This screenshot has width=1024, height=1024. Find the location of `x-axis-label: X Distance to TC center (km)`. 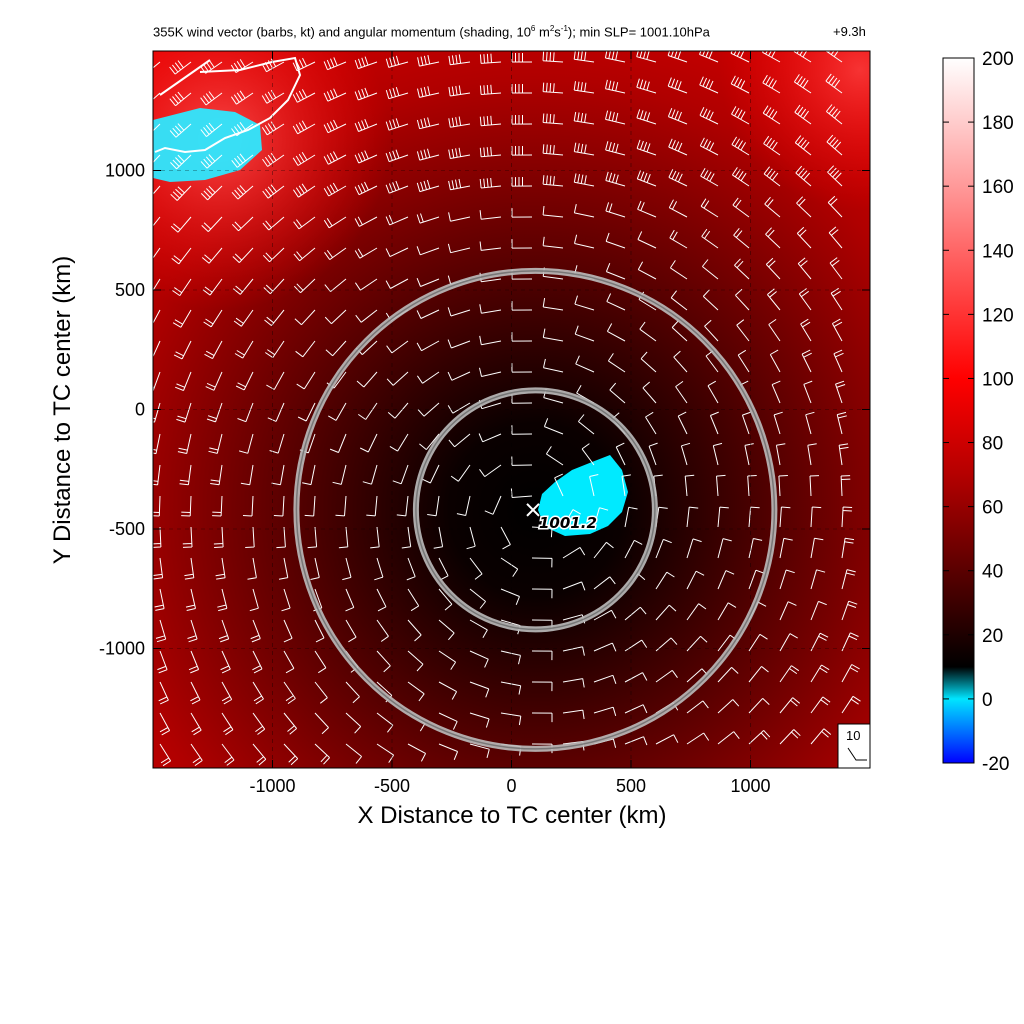

x-axis-label: X Distance to TC center (km) is located at coordinates (512, 815).